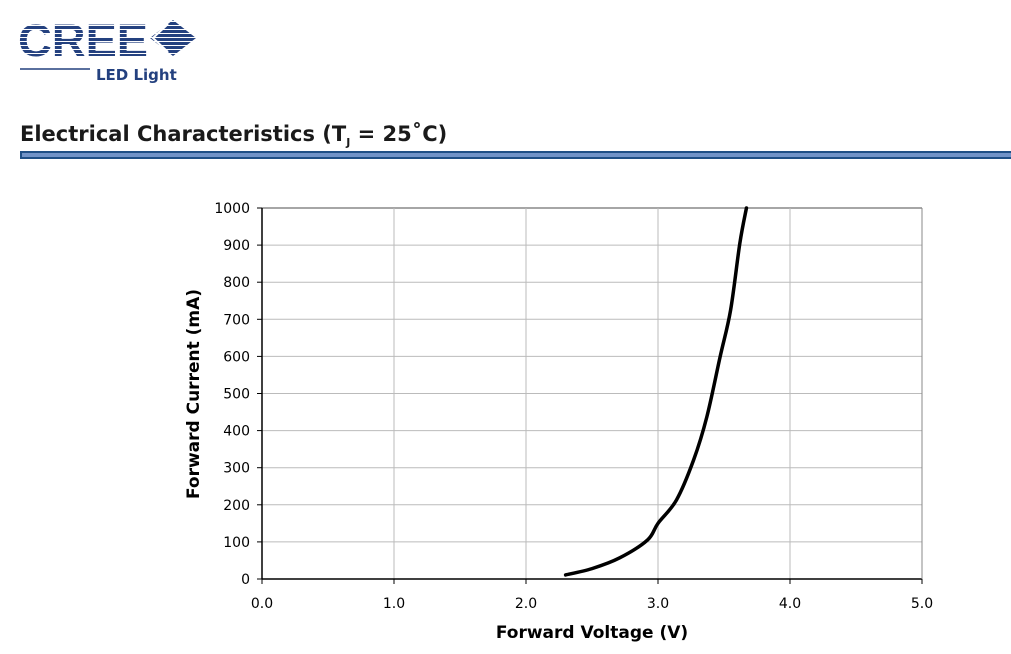 The height and width of the screenshot is (654, 1011). I want to click on svg-text: LED Light, so click(136, 75).